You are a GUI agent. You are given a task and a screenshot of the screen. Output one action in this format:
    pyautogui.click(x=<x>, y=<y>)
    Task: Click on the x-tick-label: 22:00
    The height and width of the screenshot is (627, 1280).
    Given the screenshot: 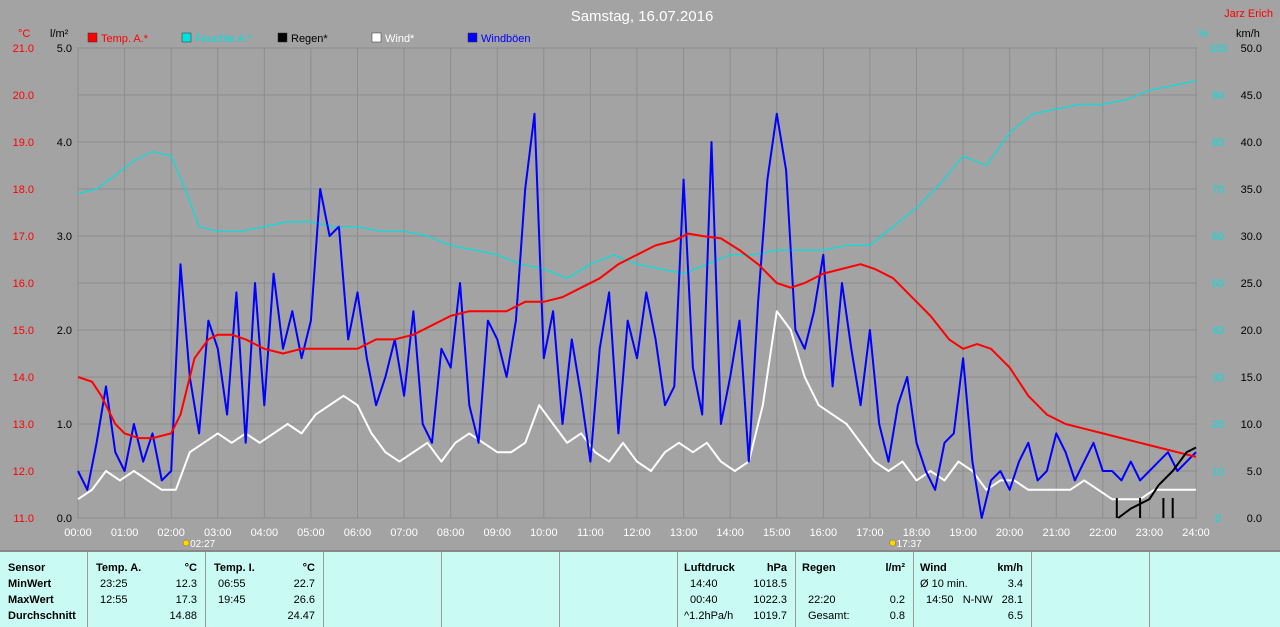 What is the action you would take?
    pyautogui.click(x=1103, y=533)
    